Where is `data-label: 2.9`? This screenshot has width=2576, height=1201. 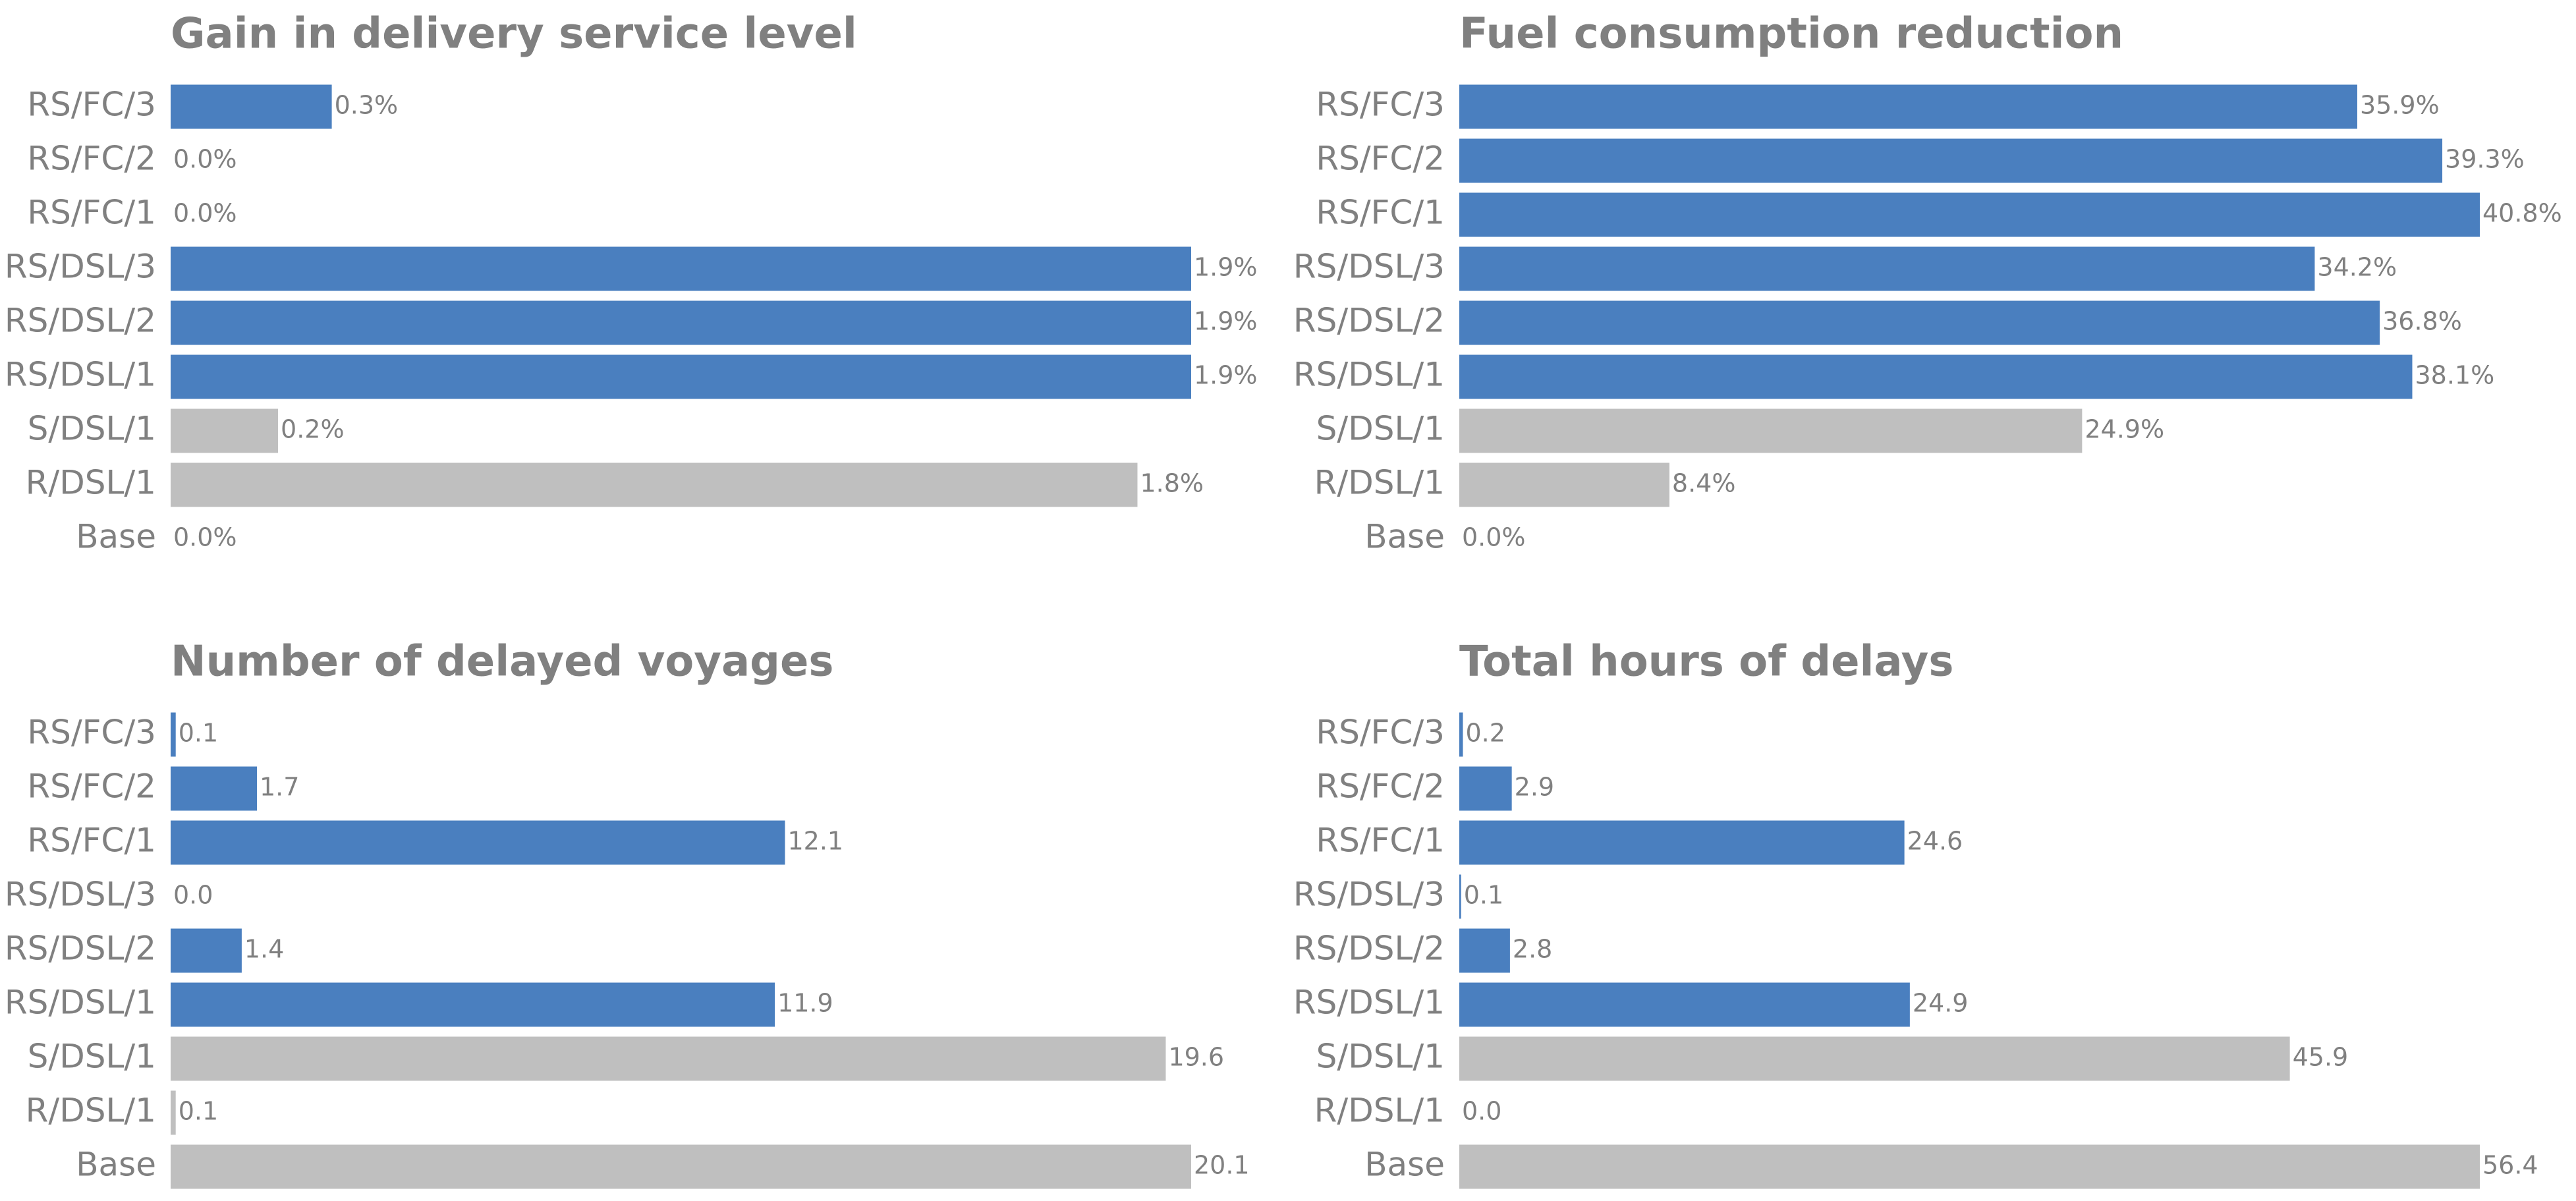
data-label: 2.9 is located at coordinates (1534, 787).